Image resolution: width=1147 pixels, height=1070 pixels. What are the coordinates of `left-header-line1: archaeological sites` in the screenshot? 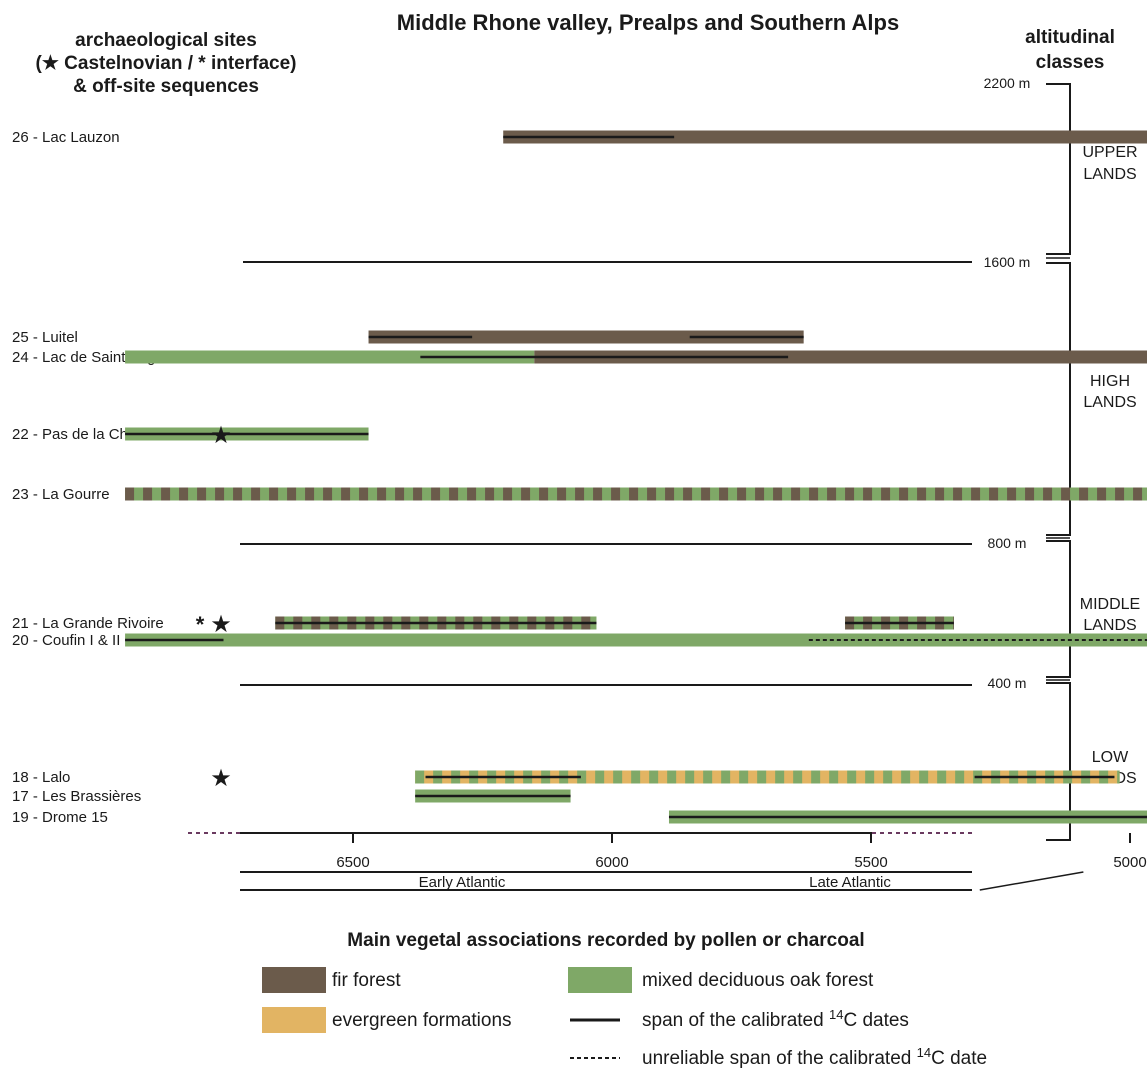 It's located at (166, 40).